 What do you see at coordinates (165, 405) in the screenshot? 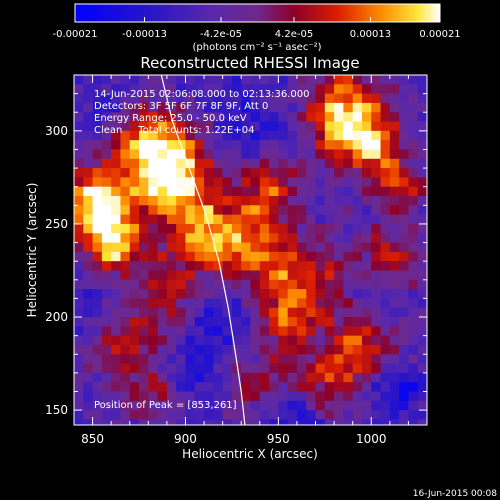
I see `peak-position-label: Position of Peak = [853,261]` at bounding box center [165, 405].